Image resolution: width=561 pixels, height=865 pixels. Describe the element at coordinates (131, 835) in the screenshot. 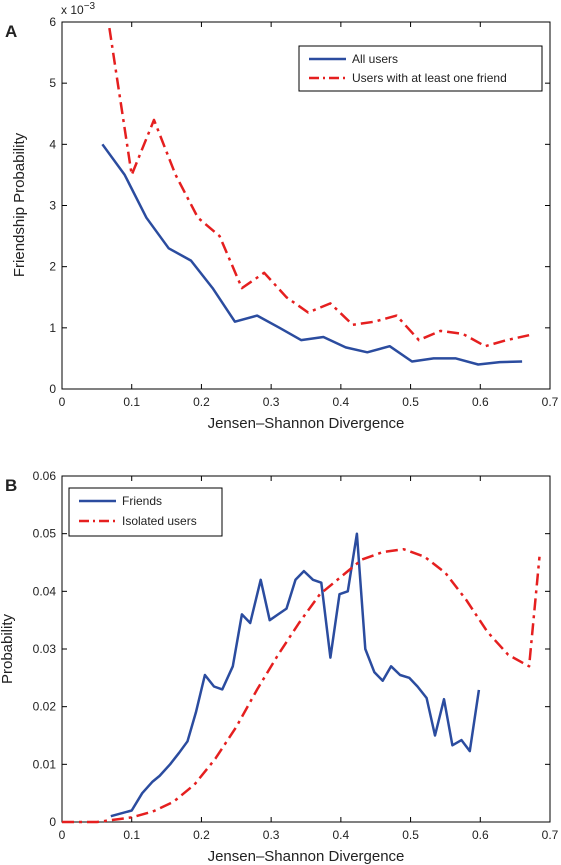

I see `panel-b-x-tick-label: 0.1` at that location.